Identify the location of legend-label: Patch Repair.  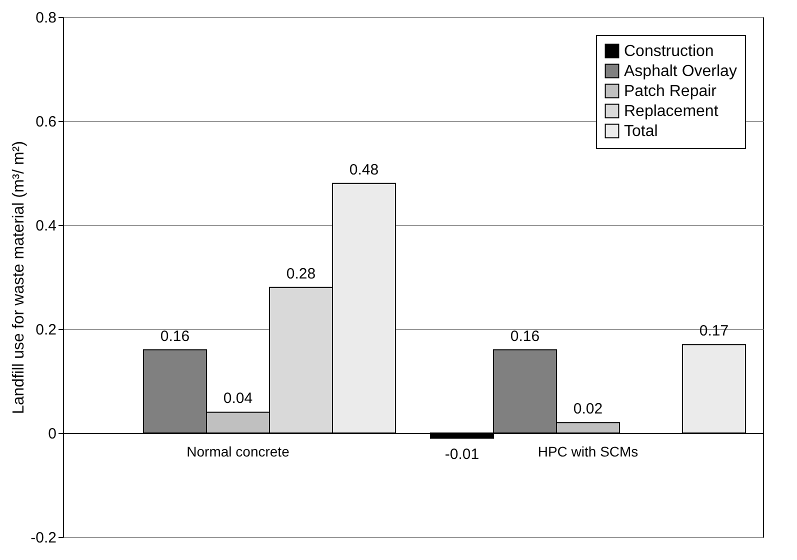
(671, 91).